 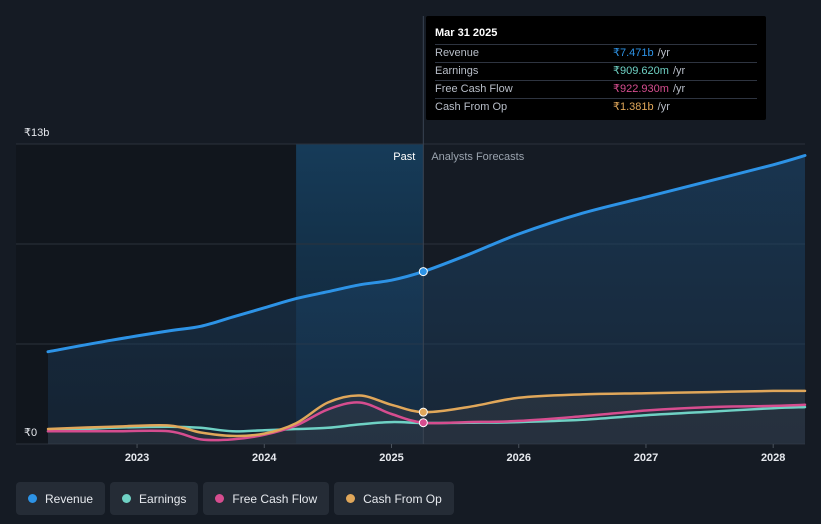 What do you see at coordinates (264, 458) in the screenshot?
I see `x-tick-label: 2024` at bounding box center [264, 458].